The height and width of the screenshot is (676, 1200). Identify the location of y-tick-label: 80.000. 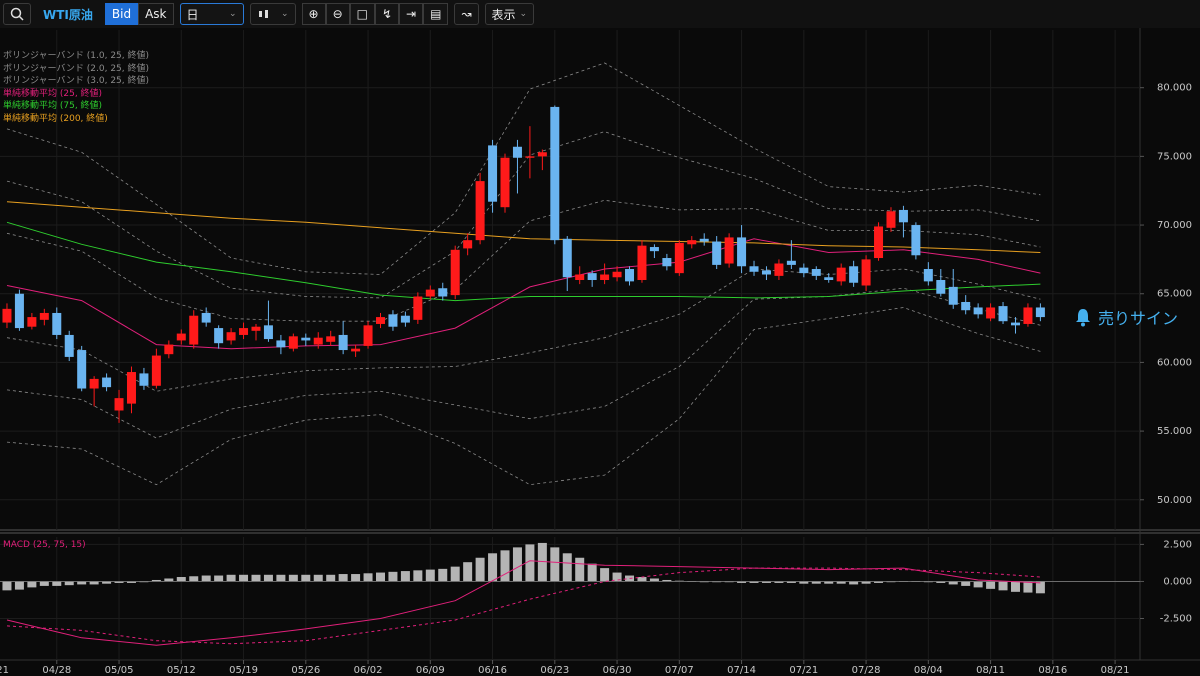
(1174, 88).